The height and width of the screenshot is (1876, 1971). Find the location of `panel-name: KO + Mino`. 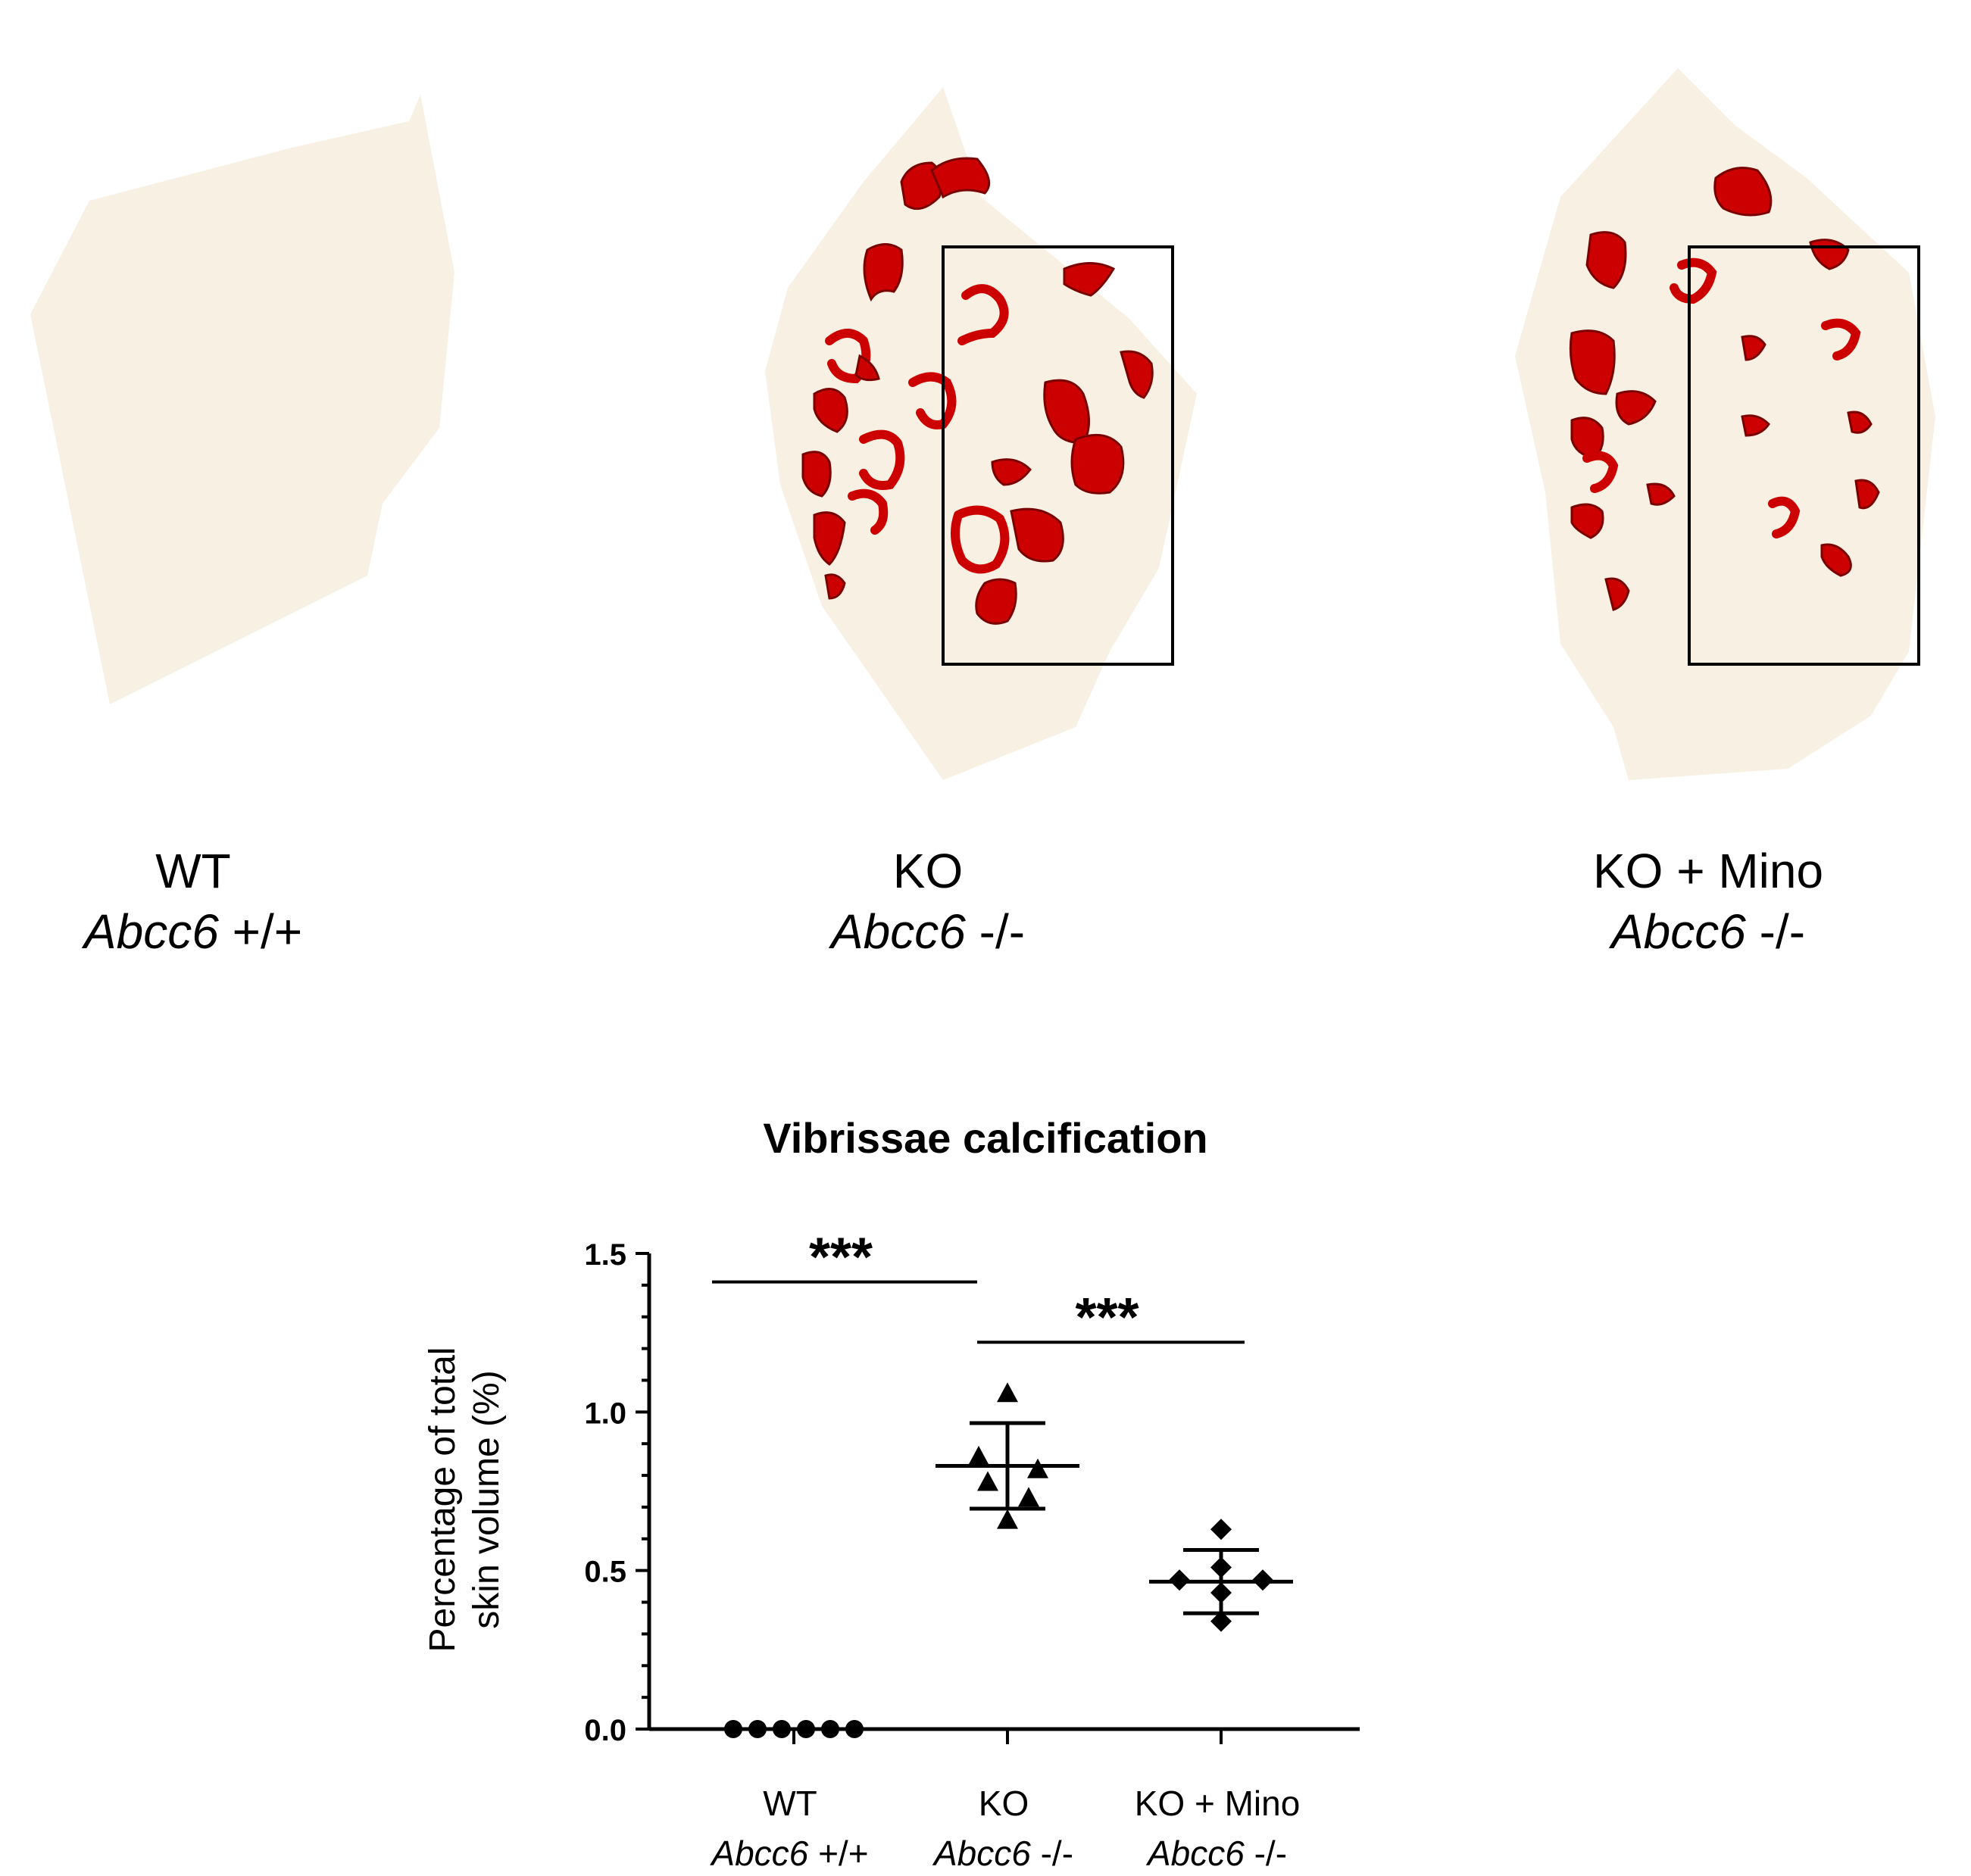

panel-name: KO + Mino is located at coordinates (1708, 871).